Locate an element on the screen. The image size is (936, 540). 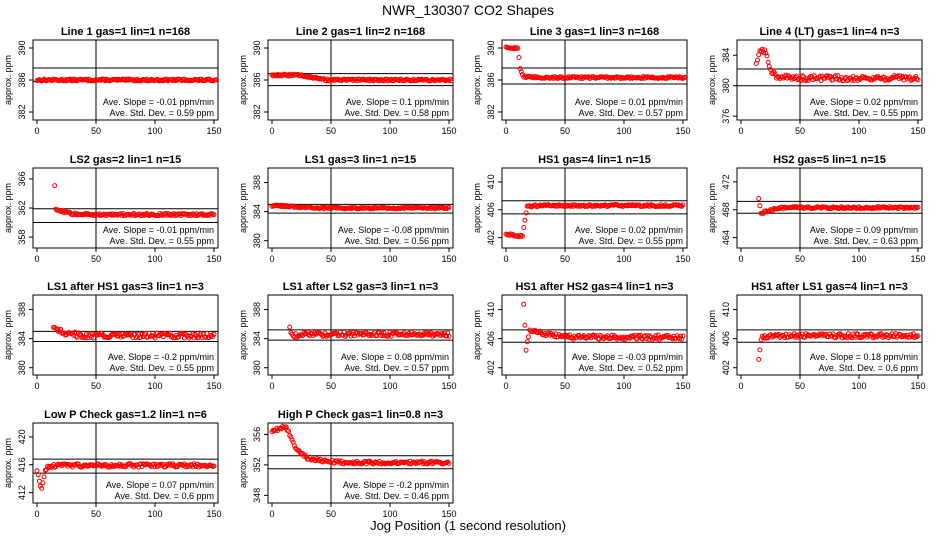
y-tick-label: 416 is located at coordinates (22, 464).